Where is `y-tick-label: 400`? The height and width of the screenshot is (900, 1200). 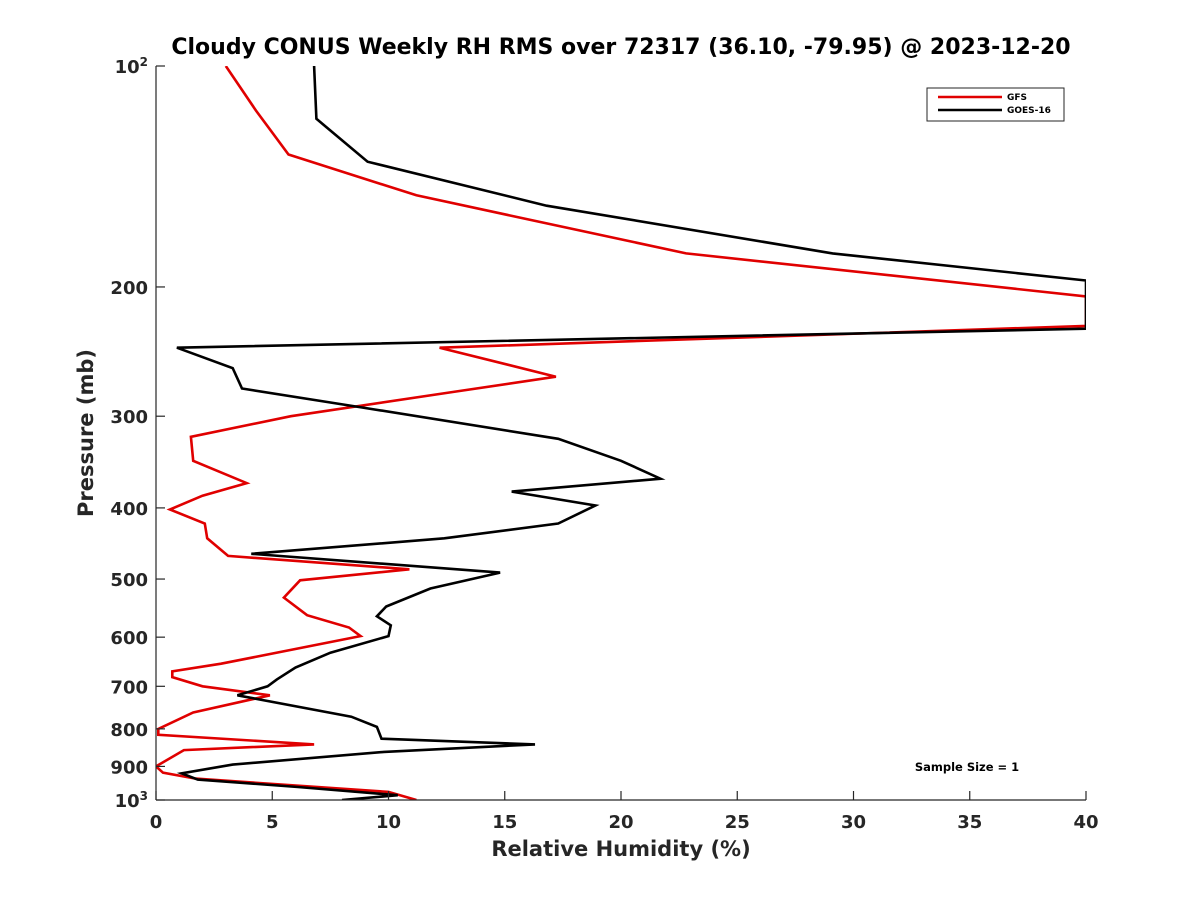
y-tick-label: 400 is located at coordinates (129, 509).